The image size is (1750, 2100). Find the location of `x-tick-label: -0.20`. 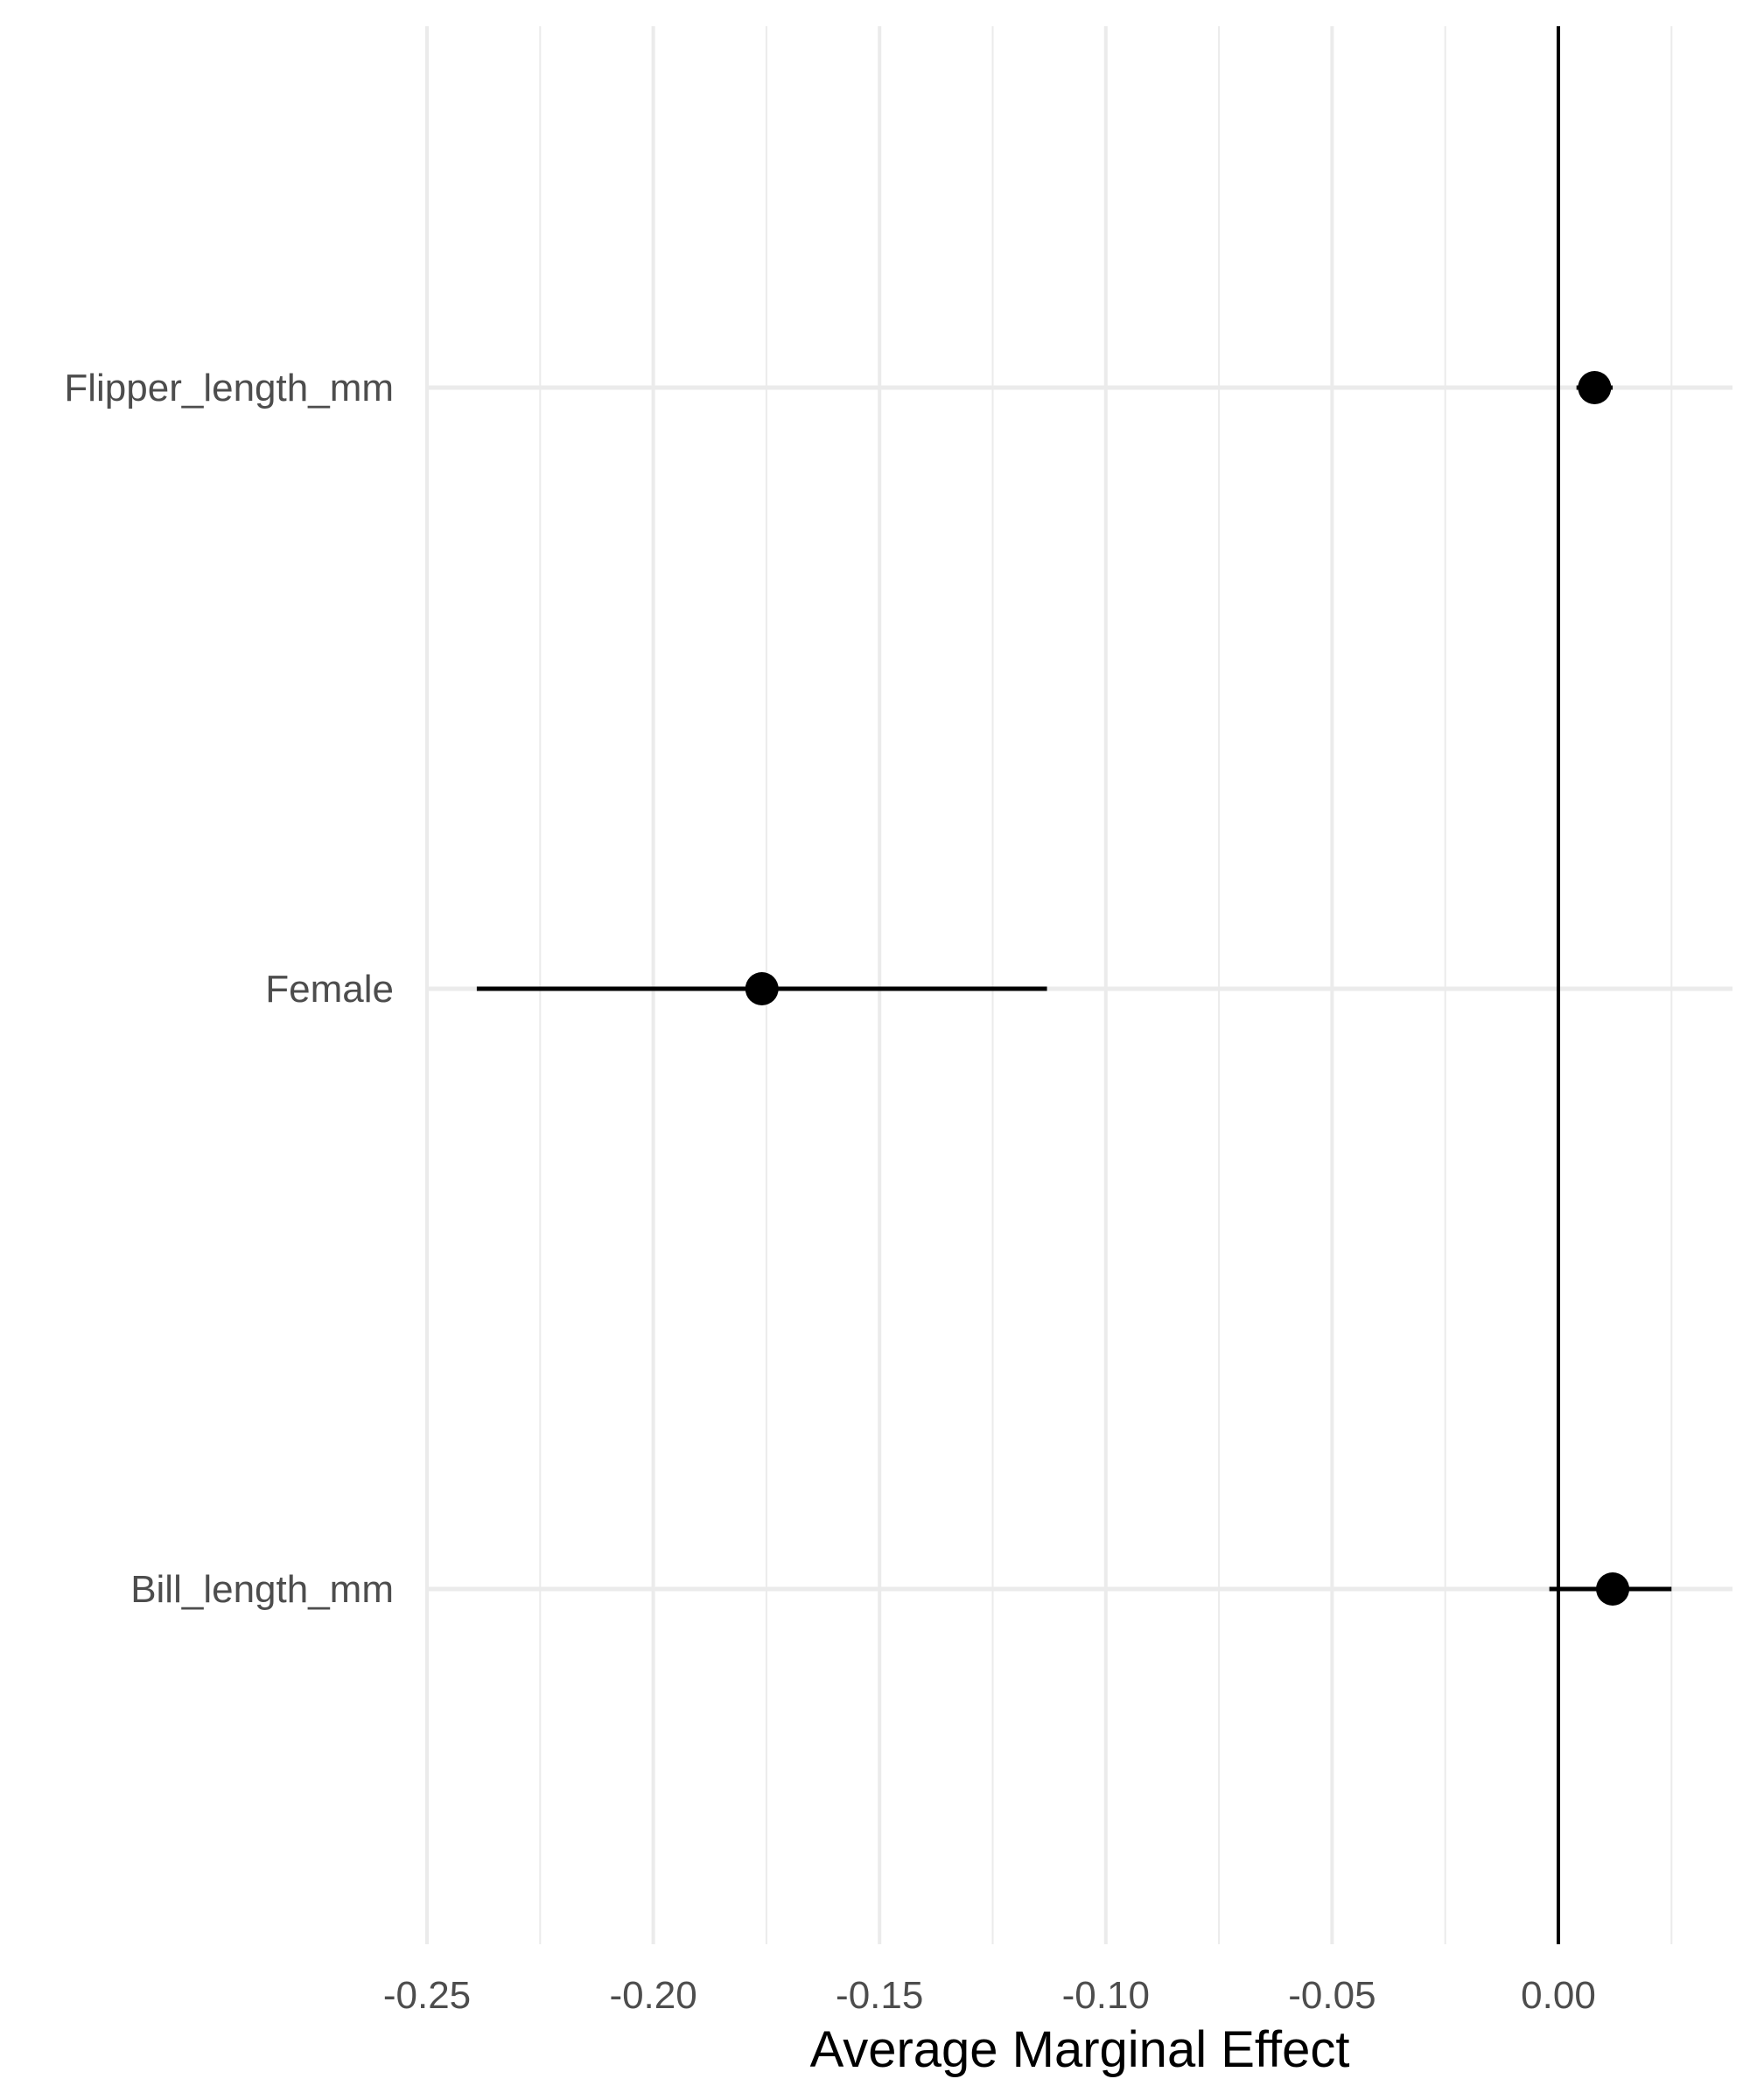

x-tick-label: -0.20 is located at coordinates (652, 1995).